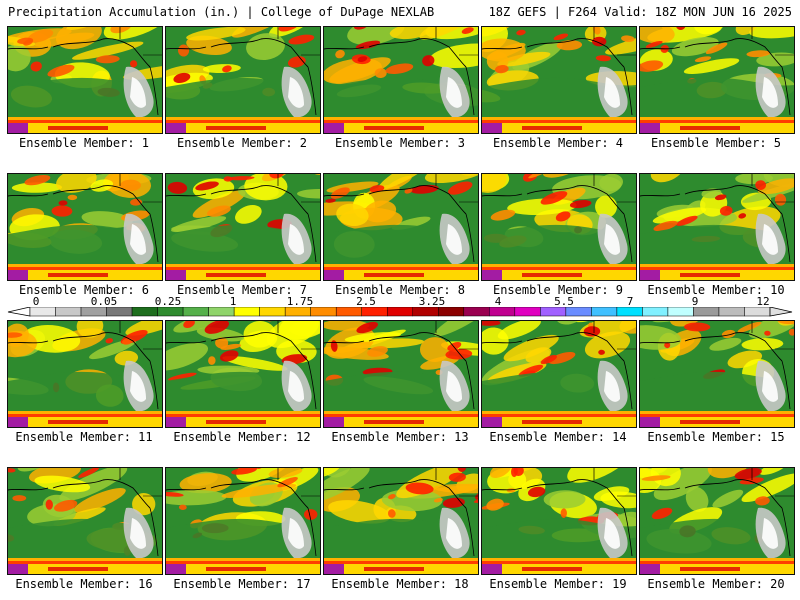 This screenshot has height=600, width=800. I want to click on colorbar-tick-label: 9, so click(695, 301).